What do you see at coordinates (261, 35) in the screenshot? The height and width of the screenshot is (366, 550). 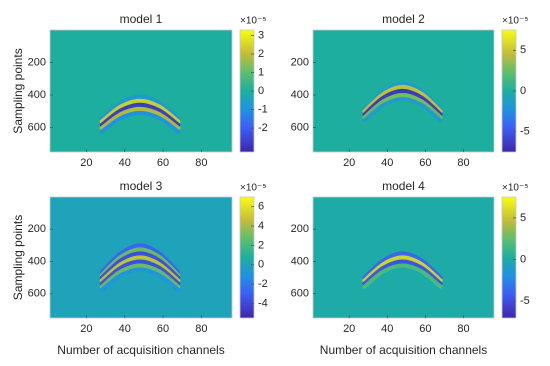 I see `colorbar-tick-label: 3` at bounding box center [261, 35].